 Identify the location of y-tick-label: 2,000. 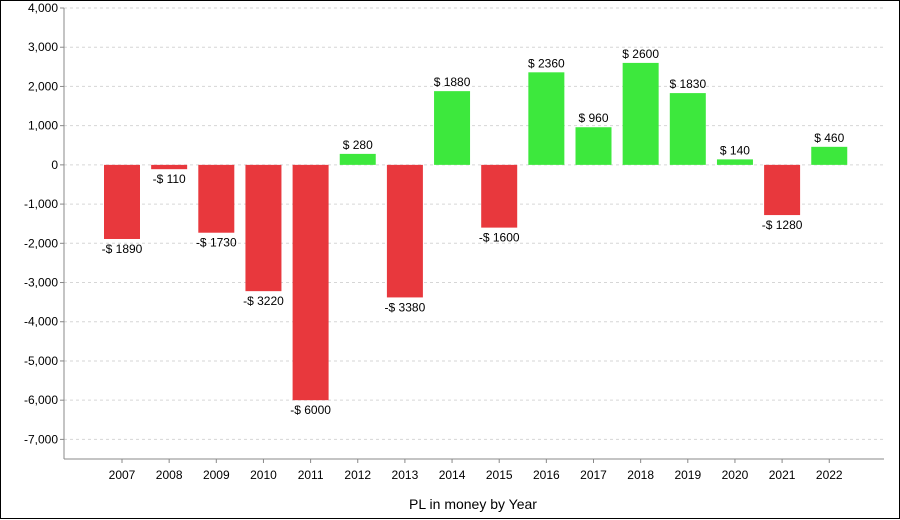
(43, 86).